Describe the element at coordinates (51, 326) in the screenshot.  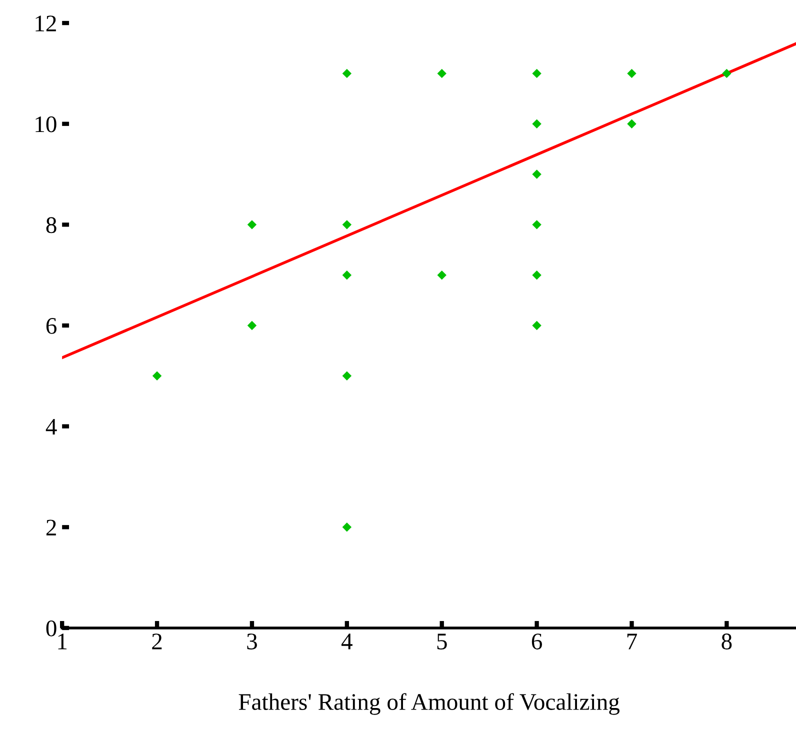
I see `y-tick-label: 6` at that location.